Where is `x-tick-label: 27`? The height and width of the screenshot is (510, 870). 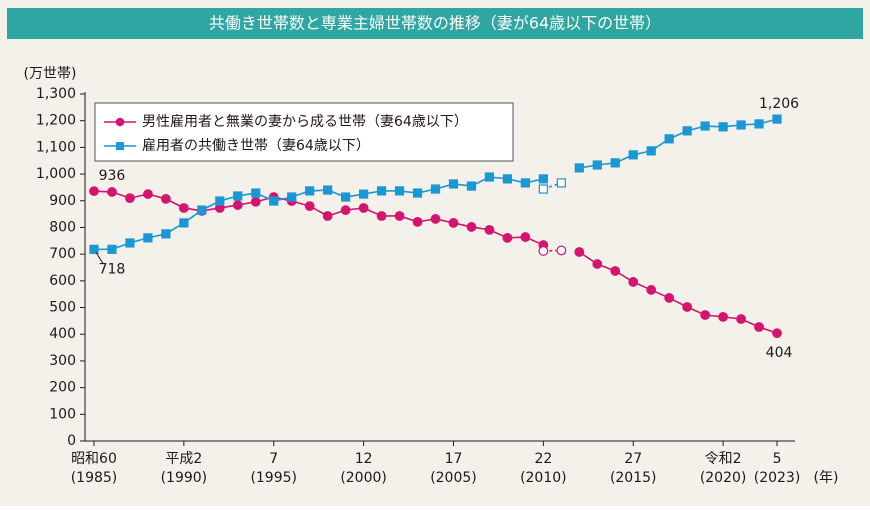 x-tick-label: 27 is located at coordinates (633, 459).